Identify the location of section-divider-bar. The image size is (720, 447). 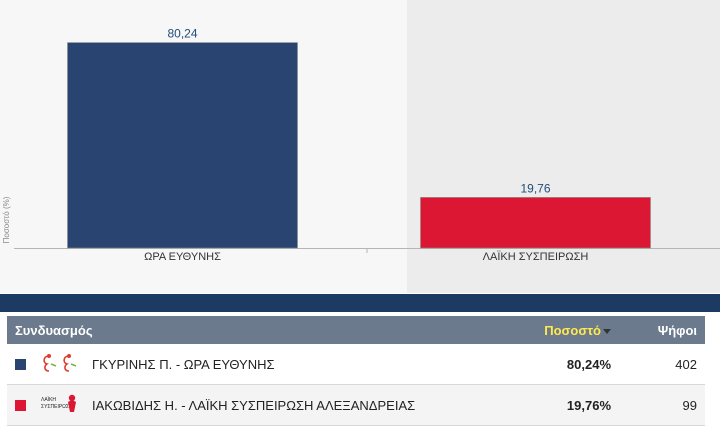
(360, 303).